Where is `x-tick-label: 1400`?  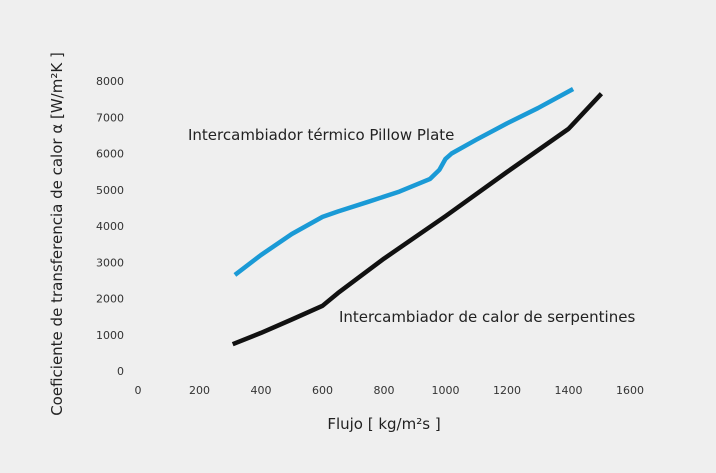 x-tick-label: 1400 is located at coordinates (569, 390).